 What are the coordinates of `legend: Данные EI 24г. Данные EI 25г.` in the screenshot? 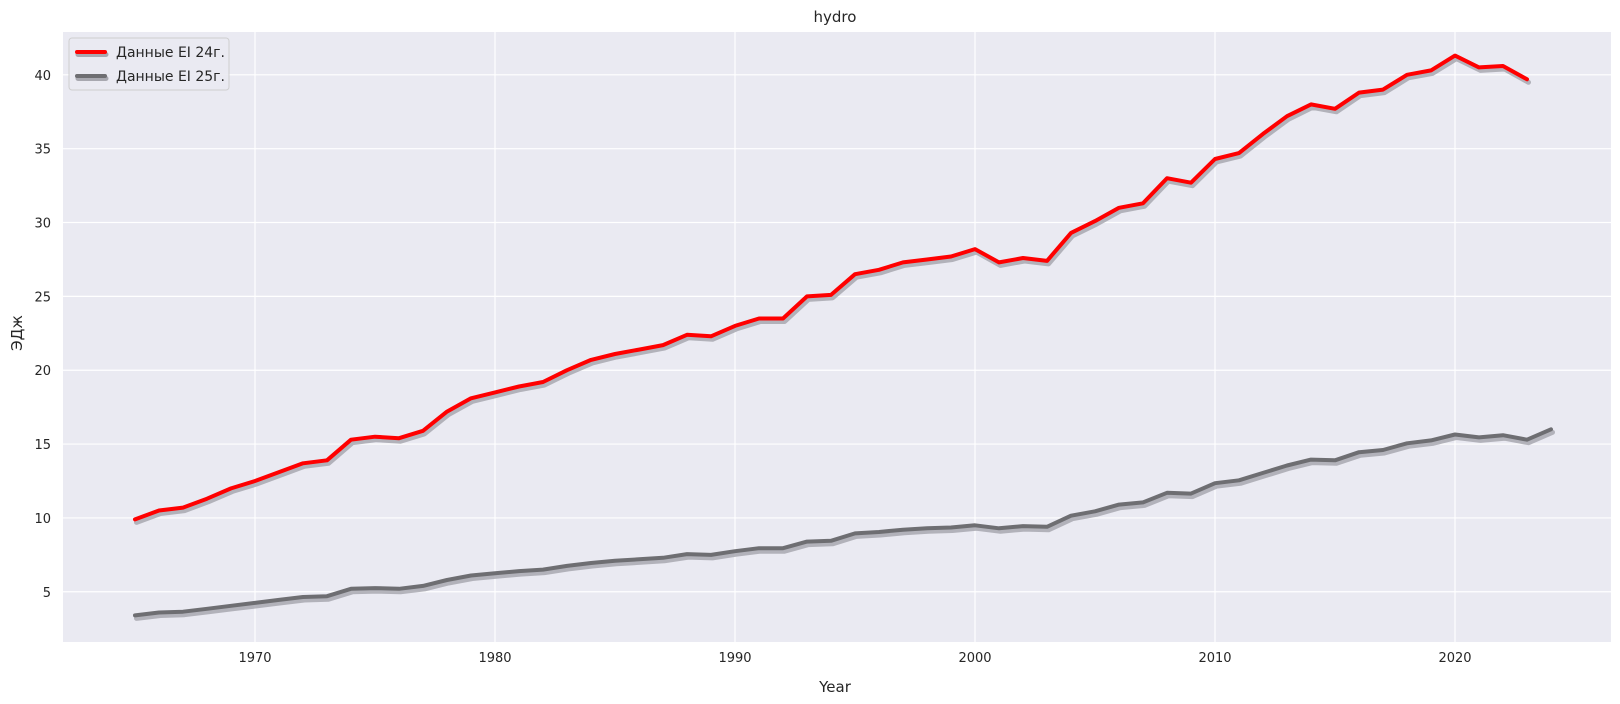 It's located at (149, 64).